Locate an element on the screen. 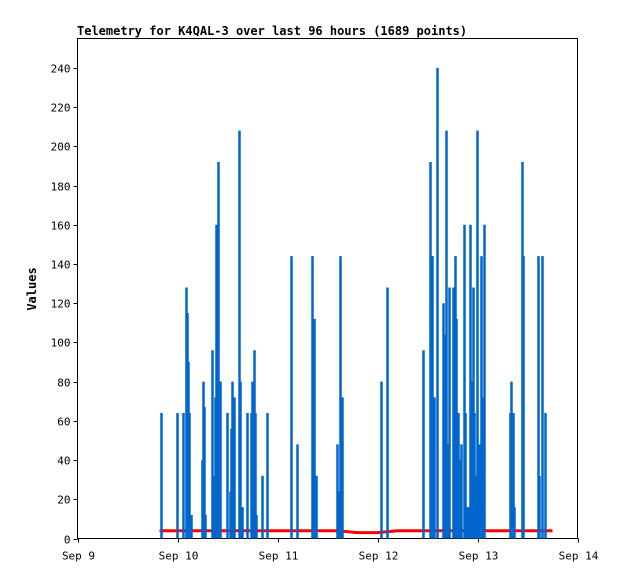  baseline-series is located at coordinates (356, 532).